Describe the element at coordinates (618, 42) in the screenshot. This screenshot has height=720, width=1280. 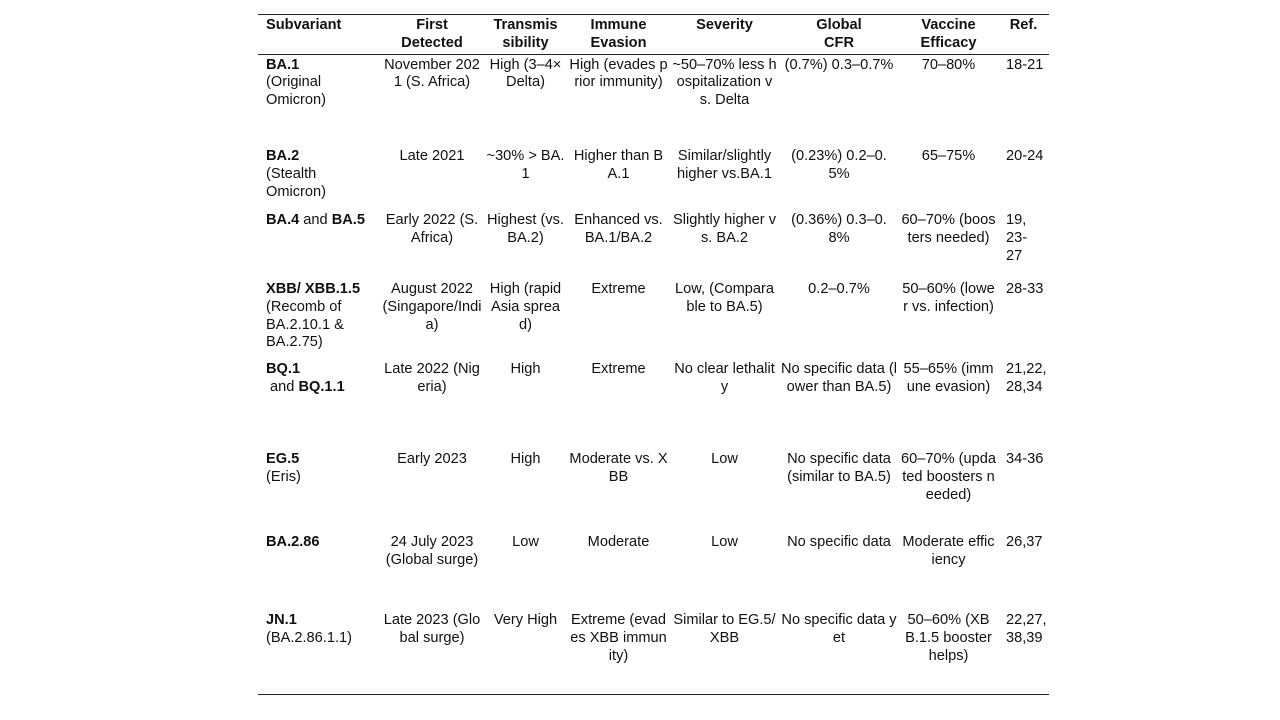
I see `header-immune-evasion-line2: Evasion` at that location.